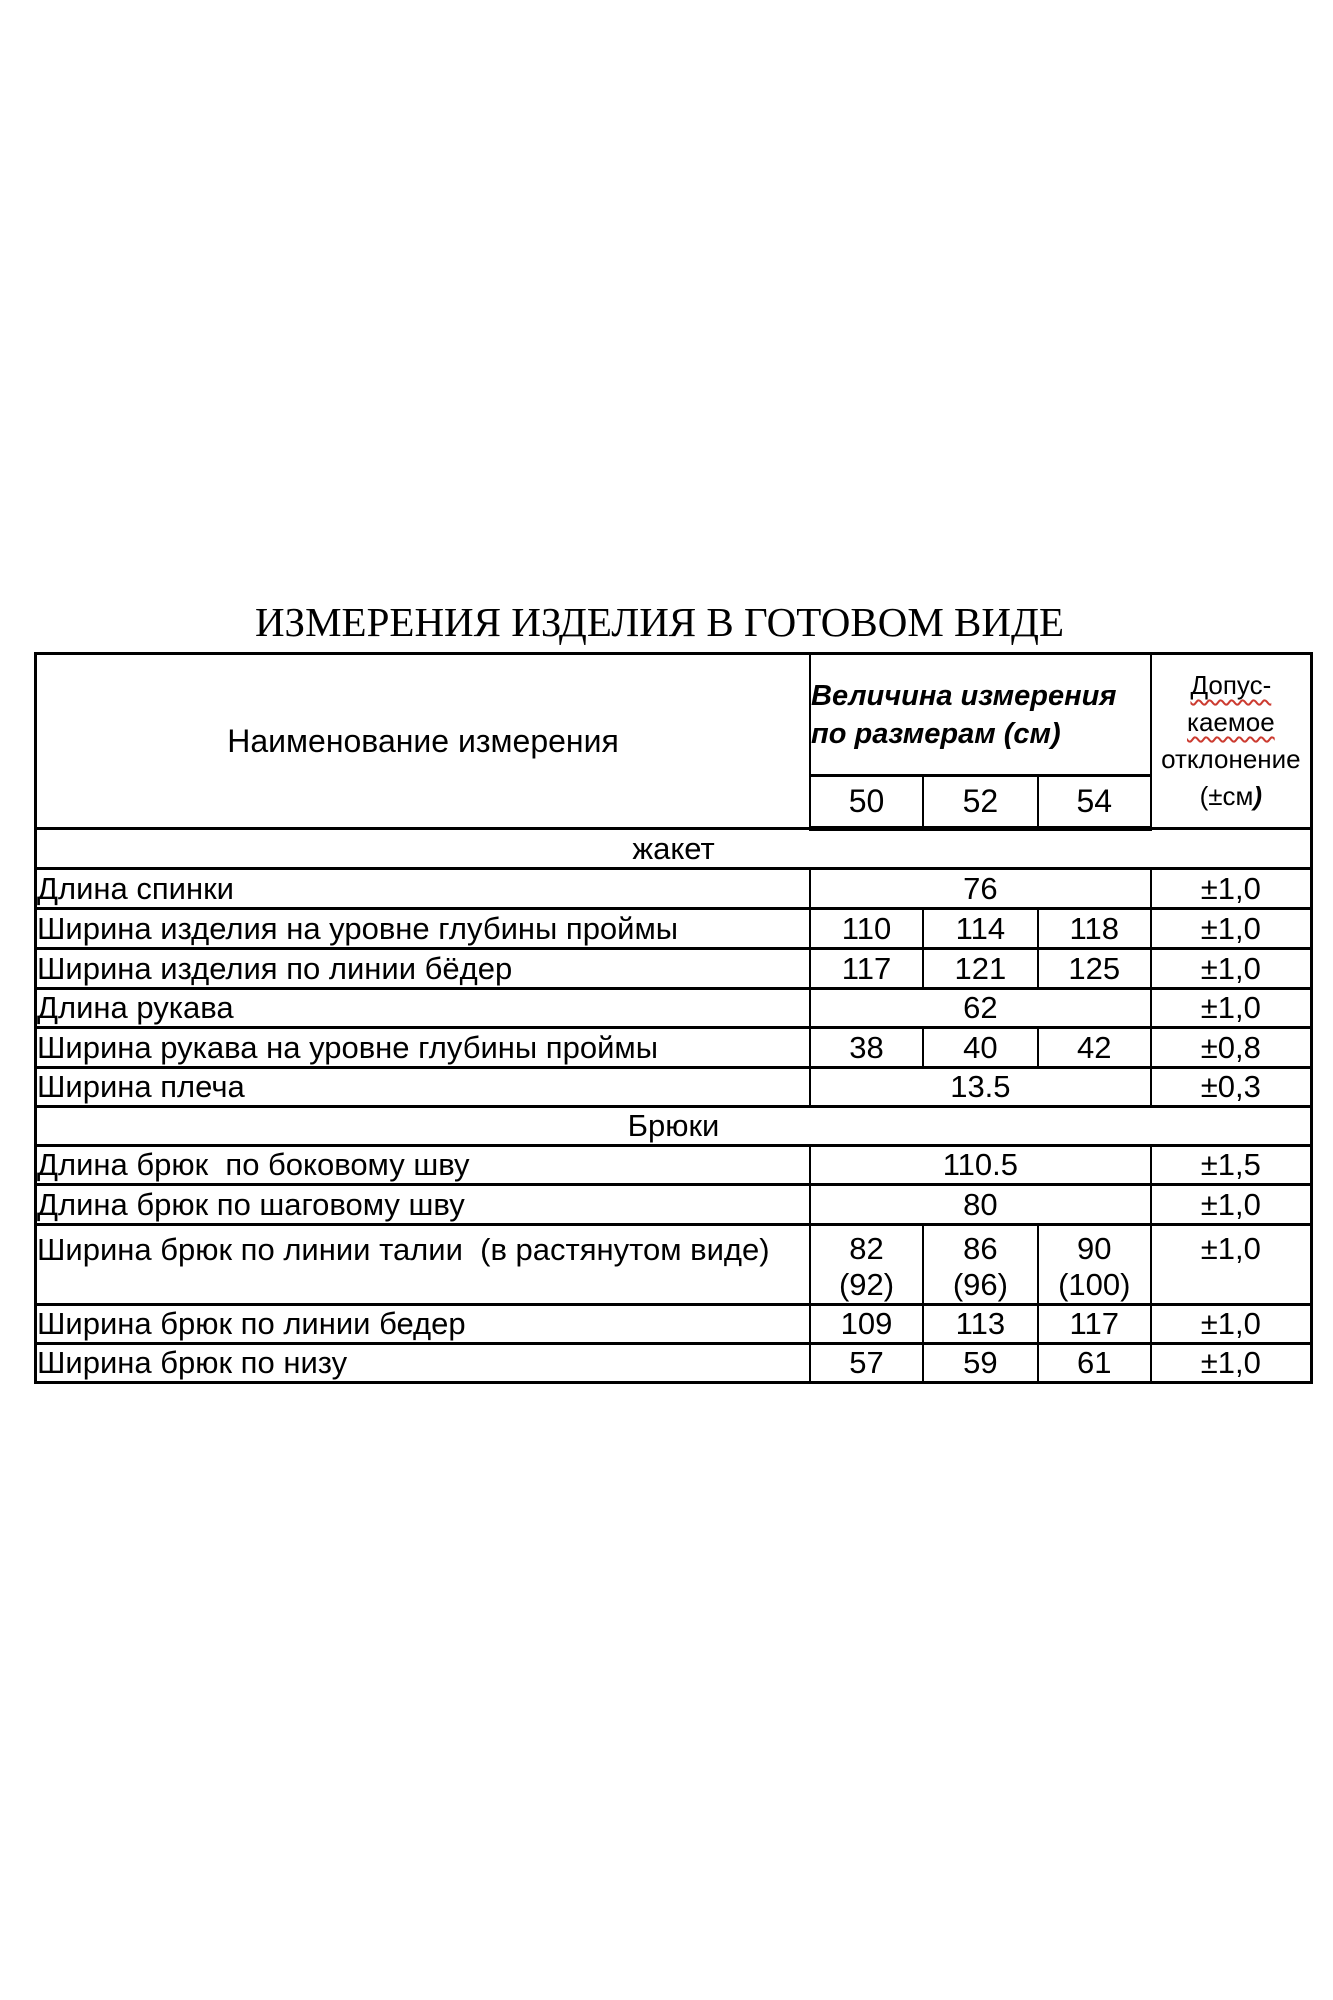 The image size is (1333, 2000). I want to click on size-value-cell: 59, so click(980, 1363).